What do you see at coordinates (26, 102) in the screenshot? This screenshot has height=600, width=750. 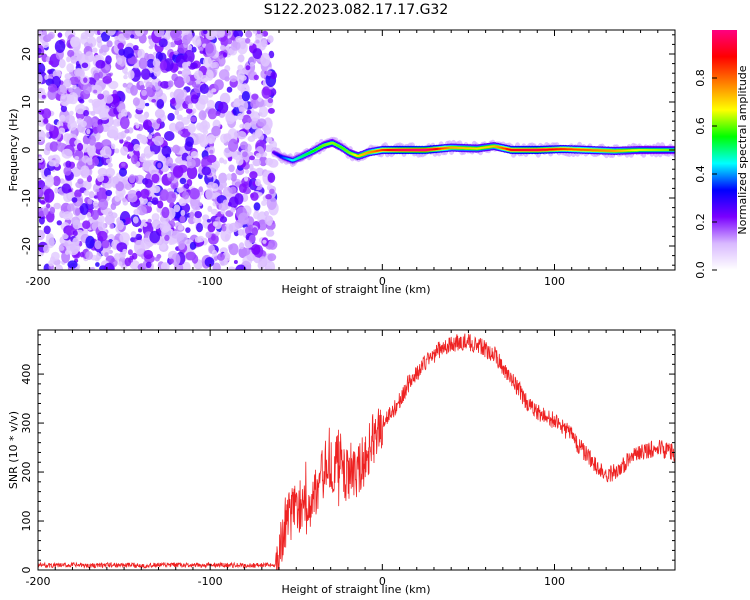 I see `spectrogram-y-tick-label: 10` at bounding box center [26, 102].